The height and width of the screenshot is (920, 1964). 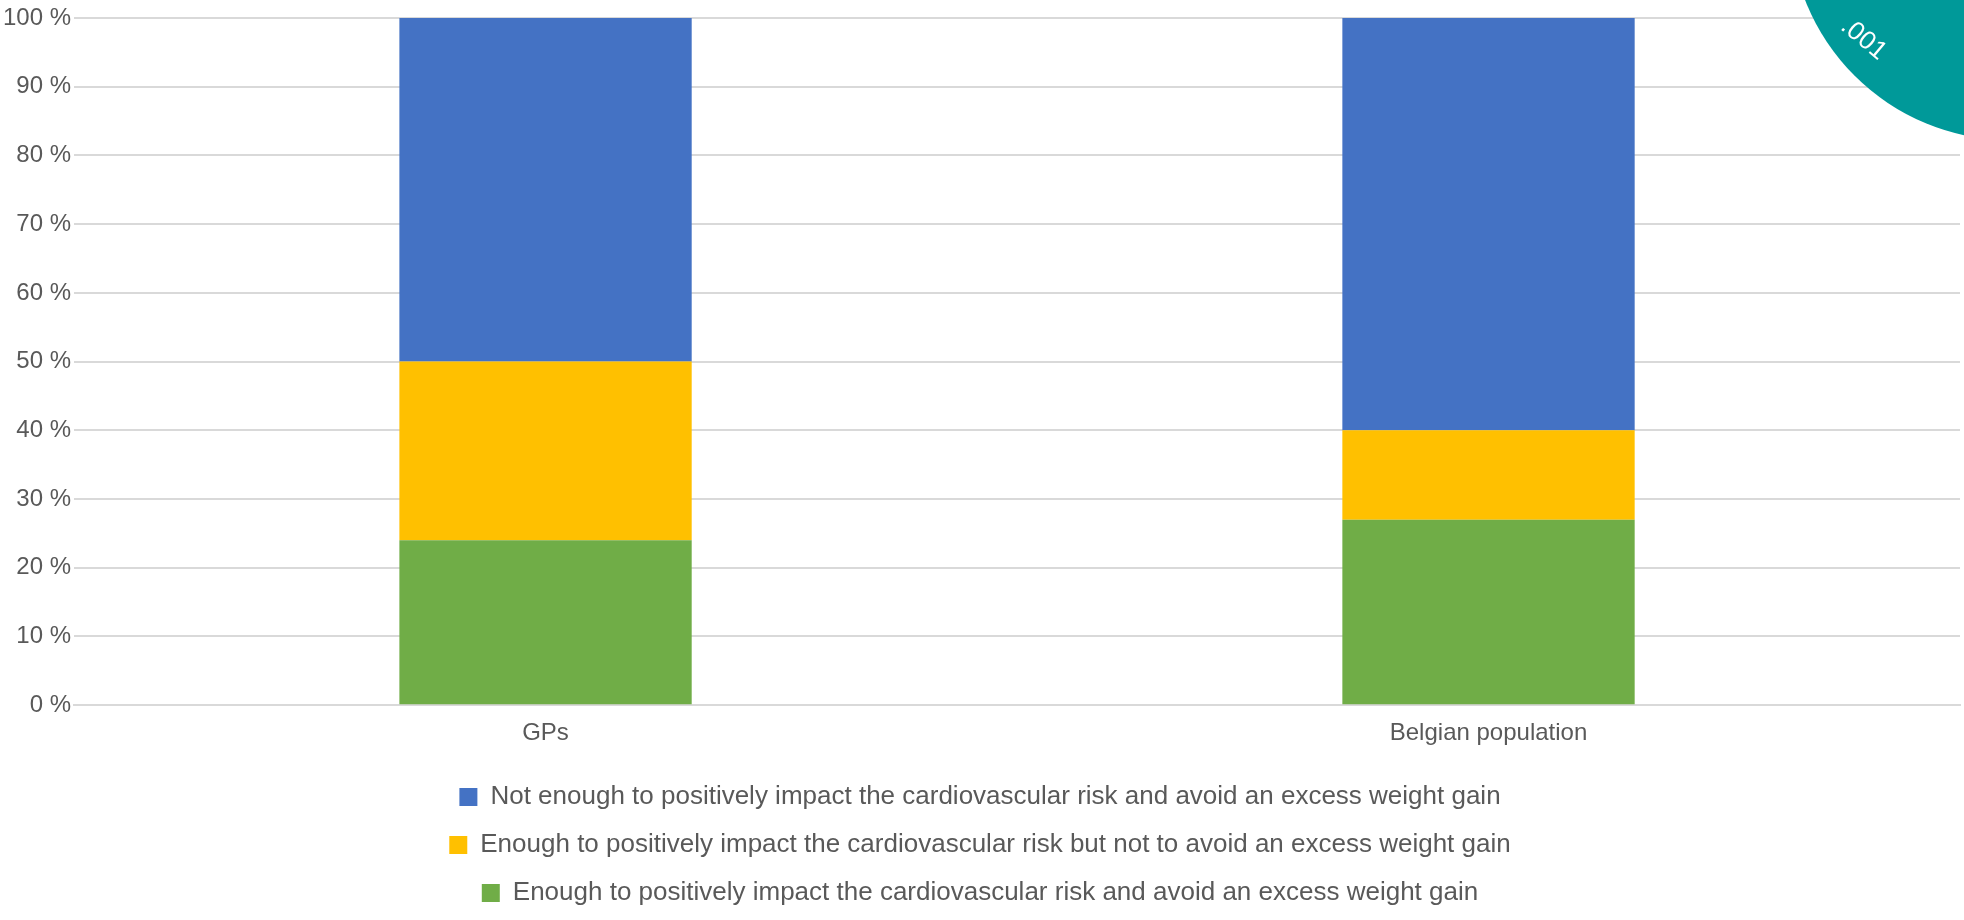 I want to click on y-tick-label: 30 %, so click(x=44, y=497).